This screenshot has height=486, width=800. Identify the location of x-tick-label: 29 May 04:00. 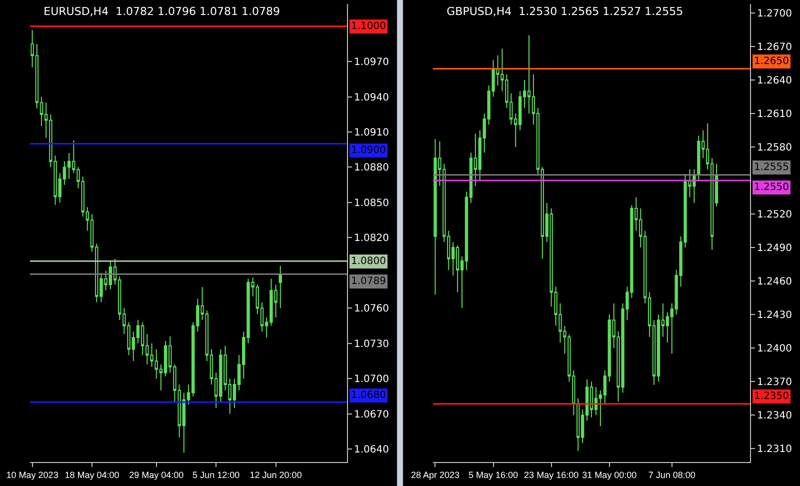
(156, 475).